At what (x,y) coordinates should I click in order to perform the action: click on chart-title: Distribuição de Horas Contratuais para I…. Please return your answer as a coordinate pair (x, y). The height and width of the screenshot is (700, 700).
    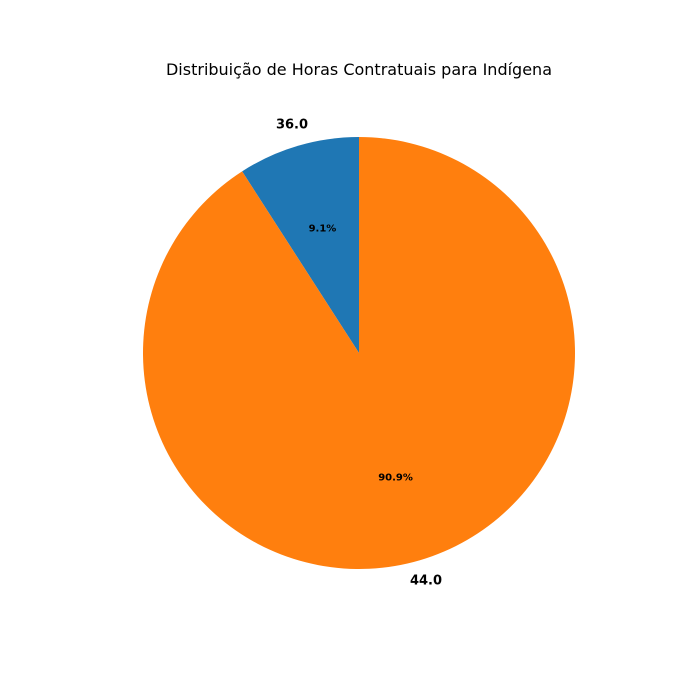
    Looking at the image, I should click on (358, 69).